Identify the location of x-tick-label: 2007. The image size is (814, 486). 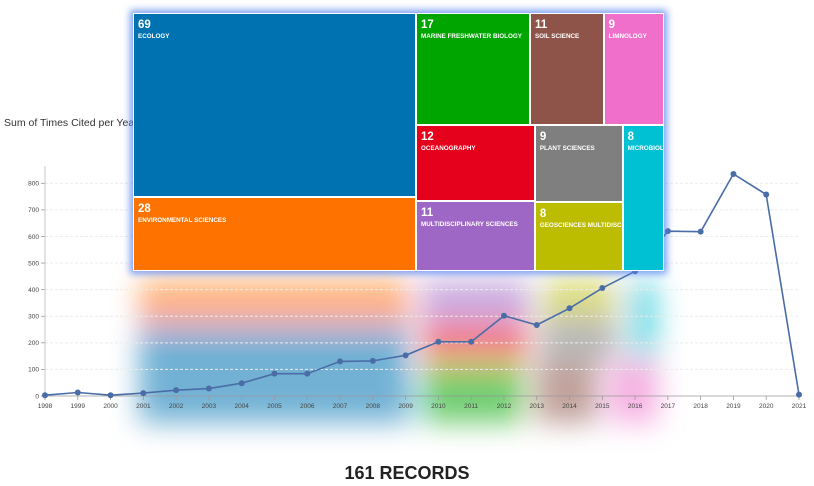
(340, 406).